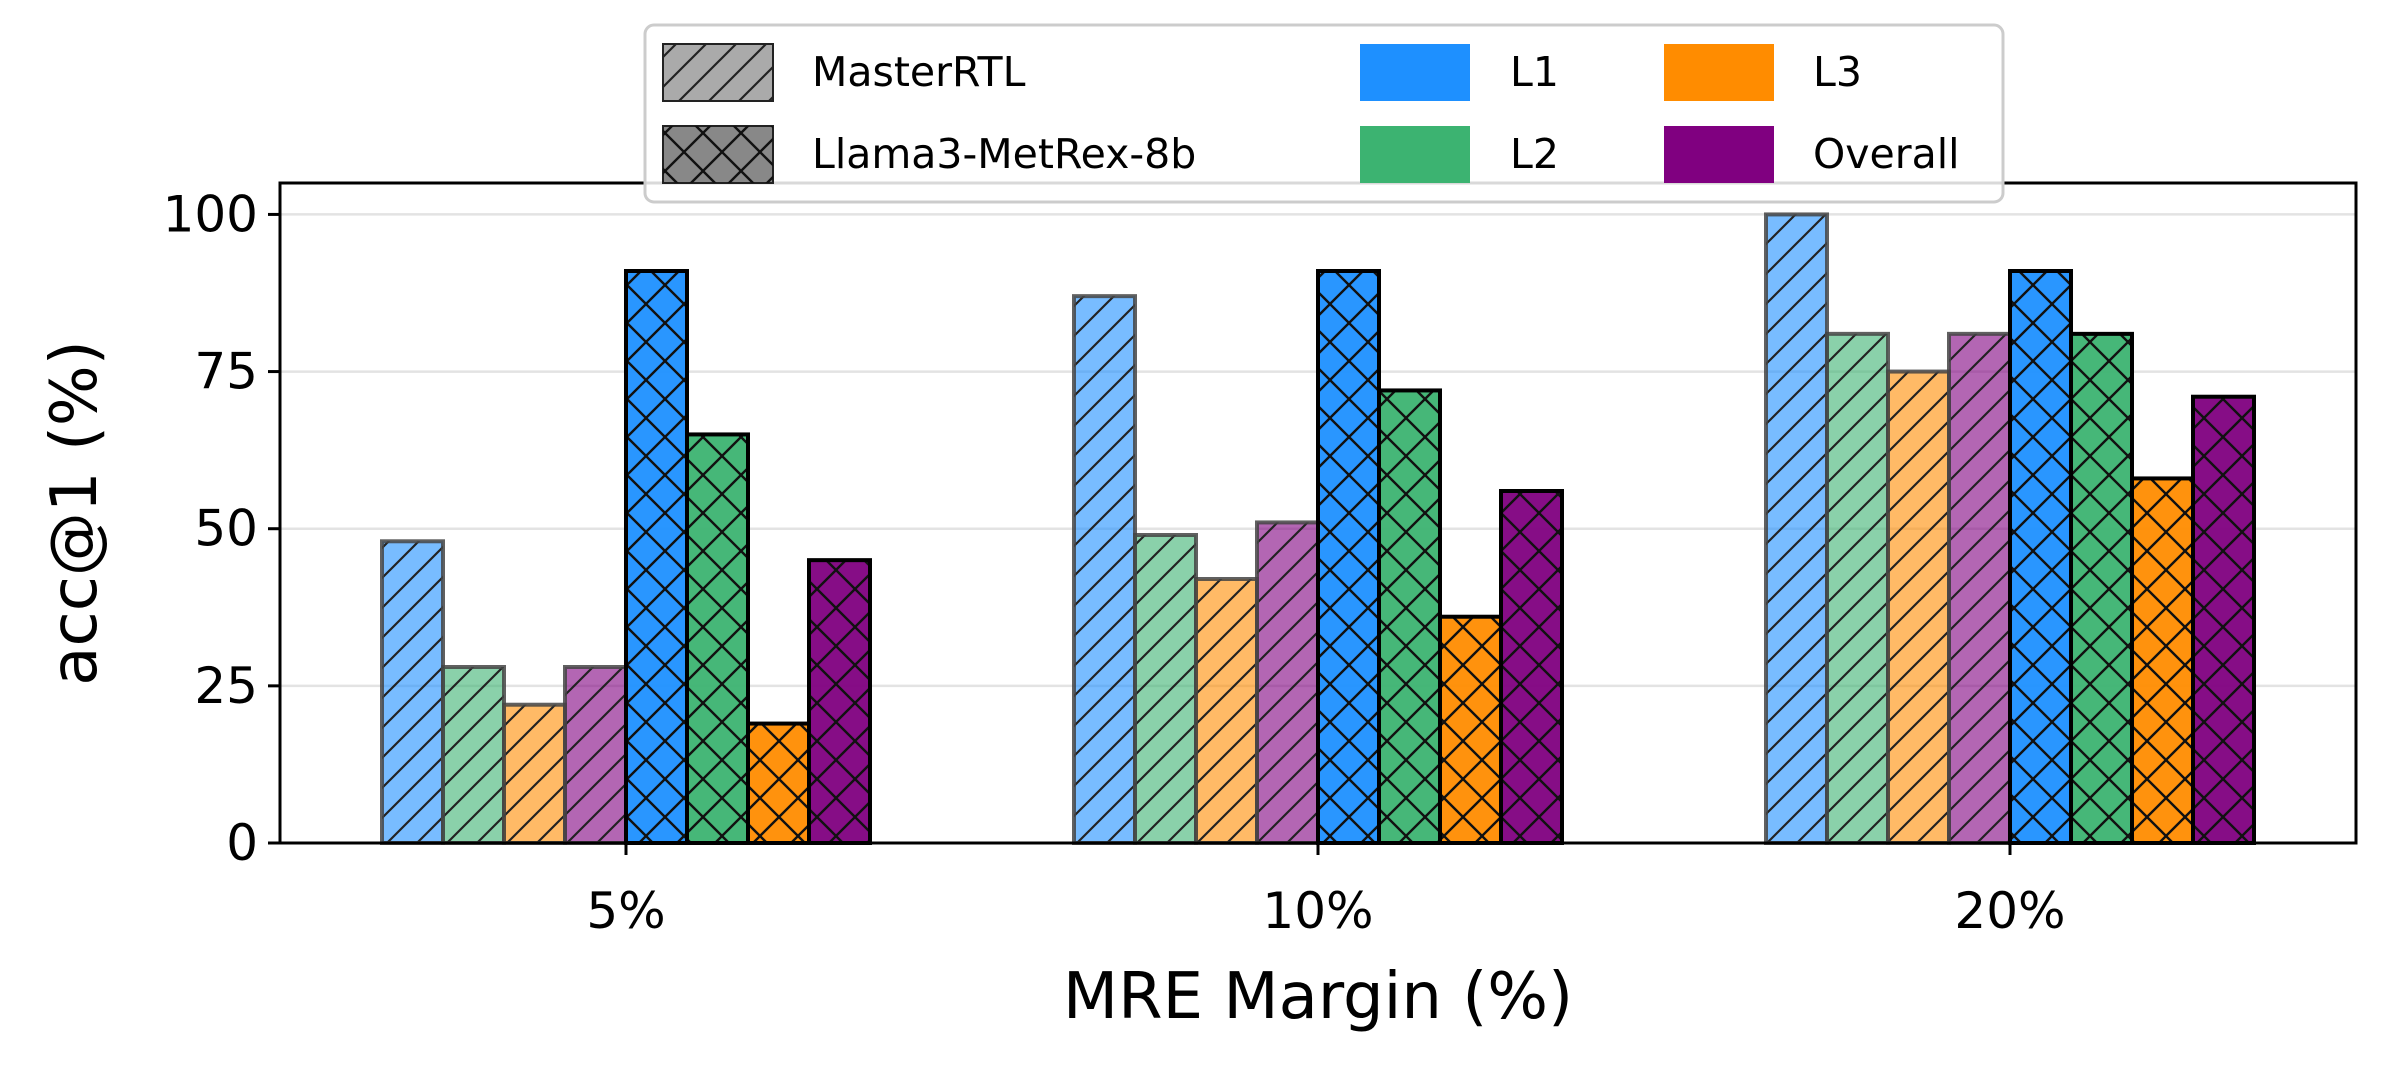 Image resolution: width=2392 pixels, height=1075 pixels. I want to click on bar-llama3-metrex-8b-overall-10-hatch, so click(1531, 667).